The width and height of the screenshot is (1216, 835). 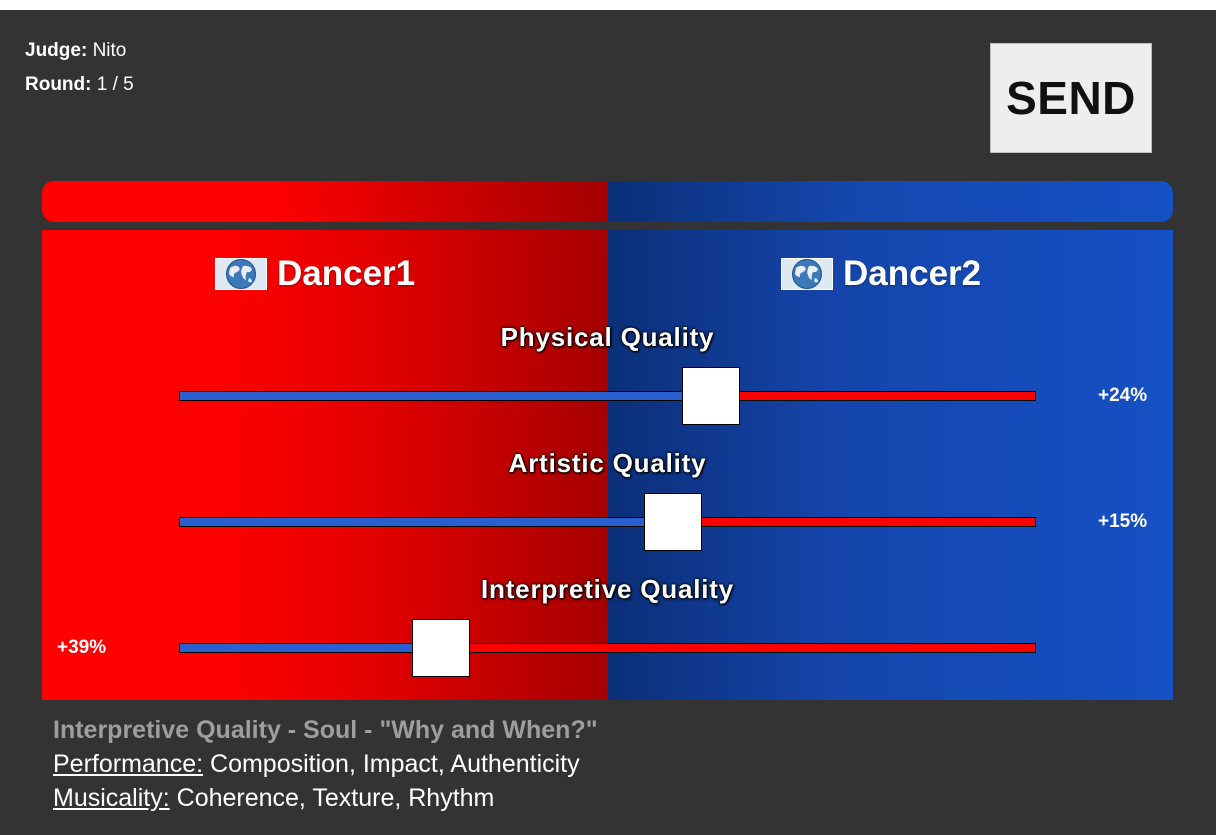 I want to click on round-line: Round: 1 / 5, so click(x=79, y=85).